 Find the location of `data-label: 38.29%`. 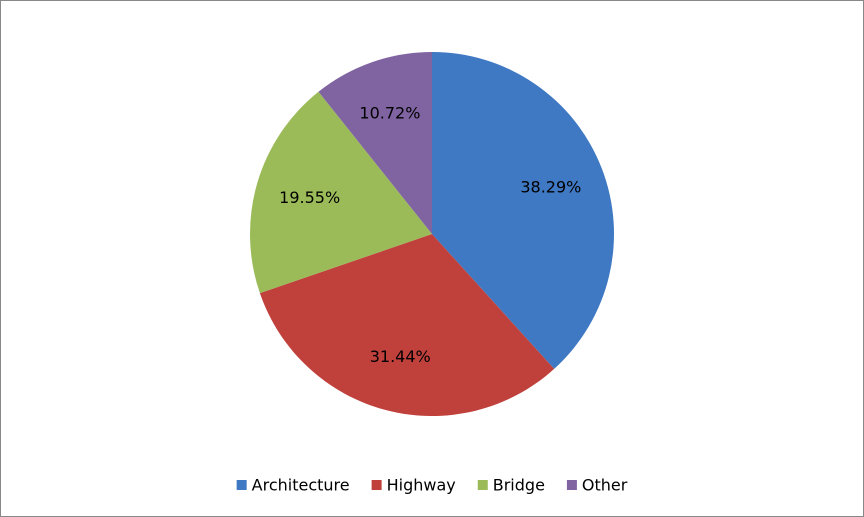

data-label: 38.29% is located at coordinates (550, 187).